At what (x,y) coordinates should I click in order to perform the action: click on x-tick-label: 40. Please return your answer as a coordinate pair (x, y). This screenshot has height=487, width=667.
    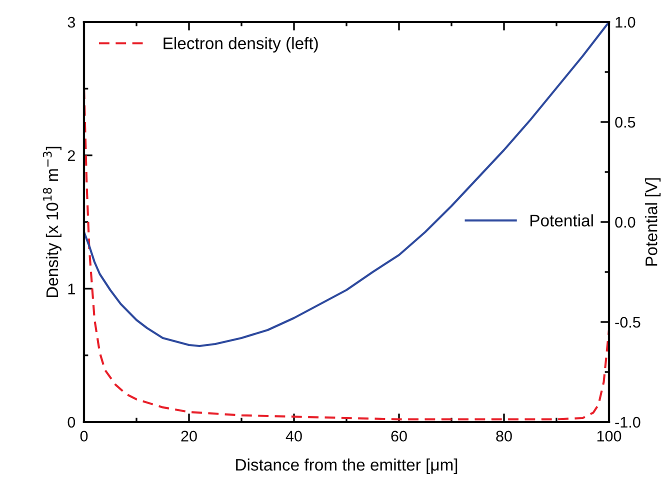
    Looking at the image, I should click on (294, 436).